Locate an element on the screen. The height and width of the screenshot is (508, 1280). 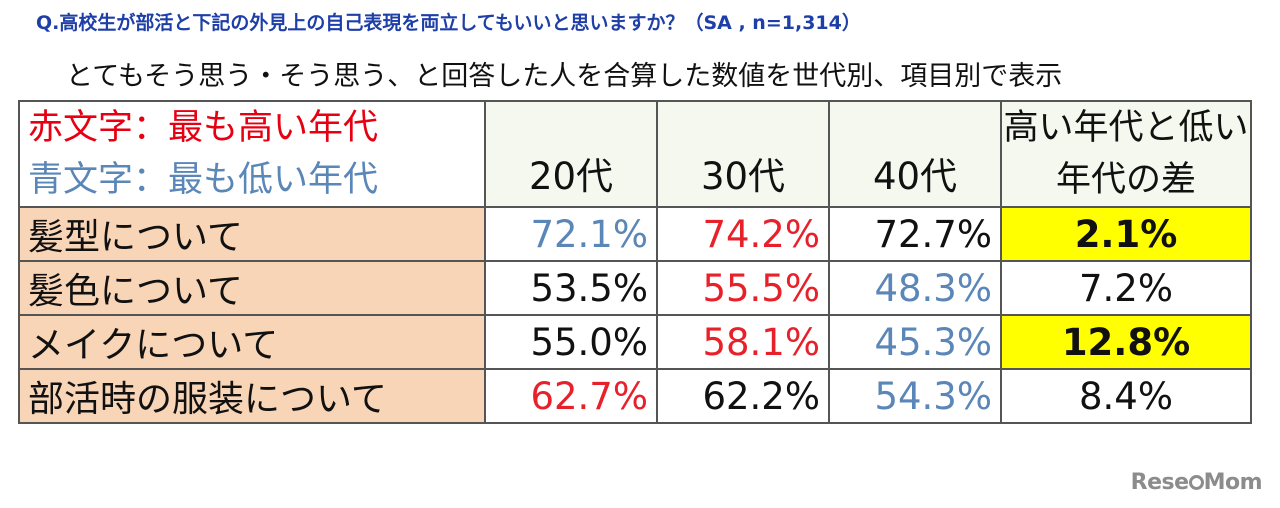
cell-difference: 12.8% is located at coordinates (1126, 342).